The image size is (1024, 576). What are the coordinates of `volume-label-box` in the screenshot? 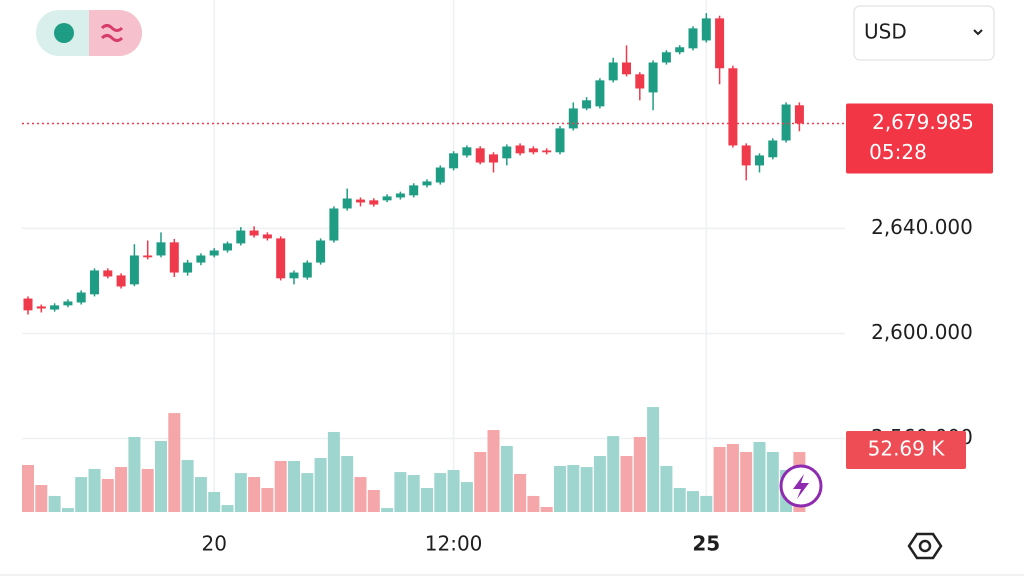 It's located at (906, 450).